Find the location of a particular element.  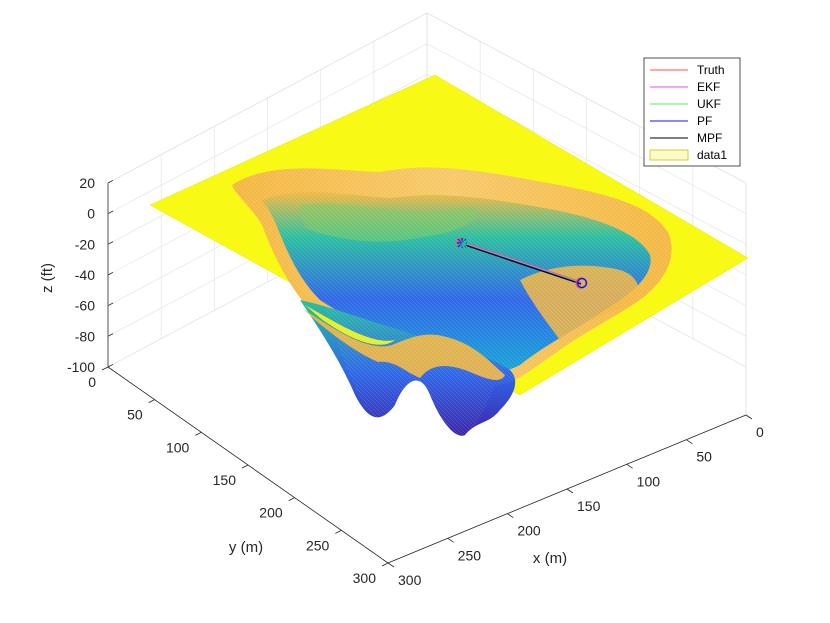

x-axis-label: x (m) is located at coordinates (550, 558).